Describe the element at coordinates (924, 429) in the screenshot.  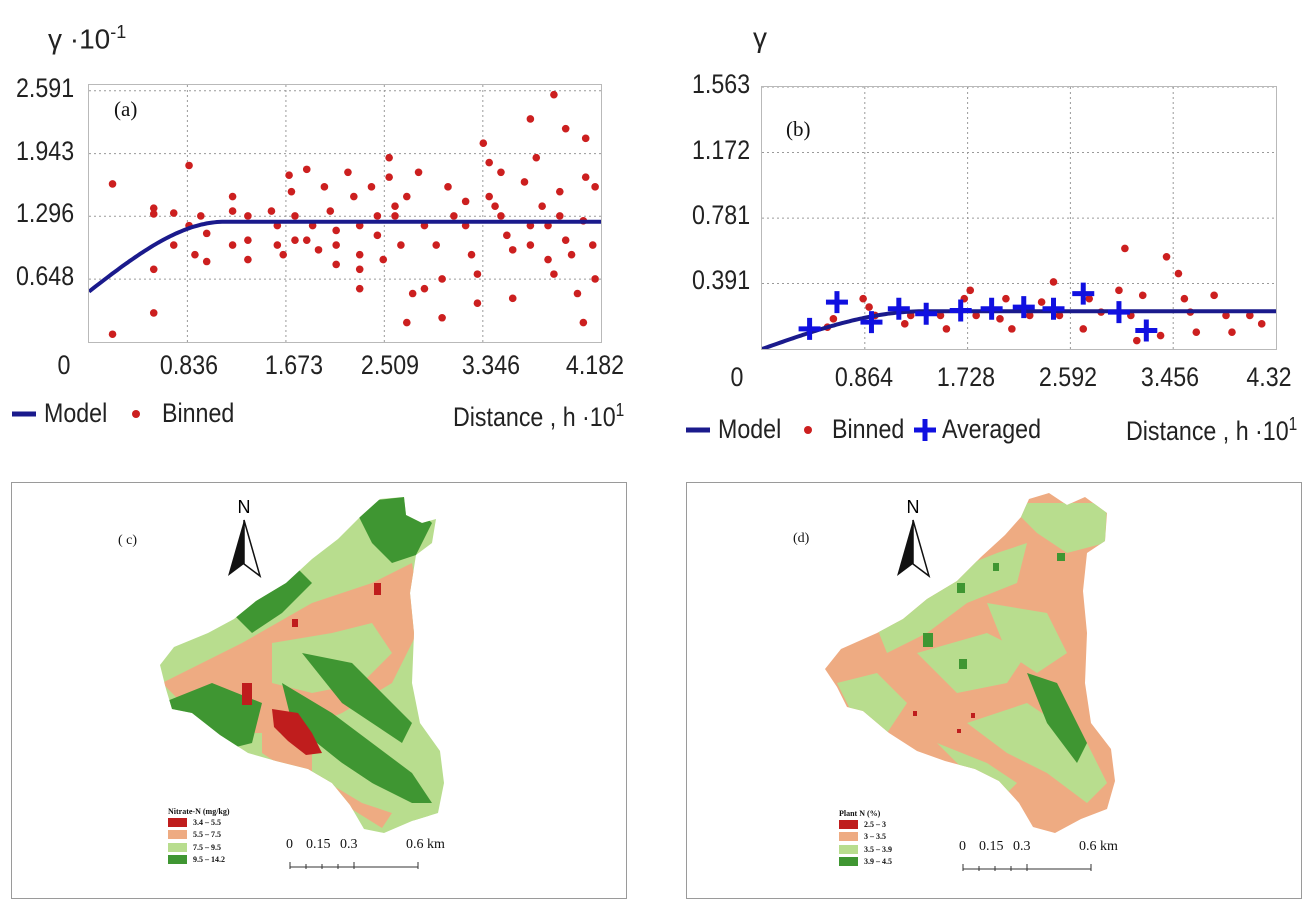
I see `legend-averaged-marker` at that location.